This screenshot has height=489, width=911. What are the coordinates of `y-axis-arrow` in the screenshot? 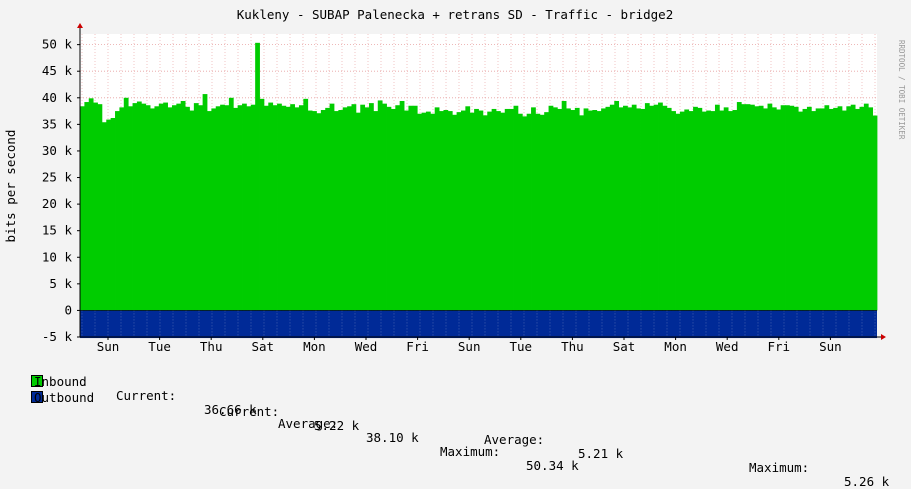 It's located at (80, 25).